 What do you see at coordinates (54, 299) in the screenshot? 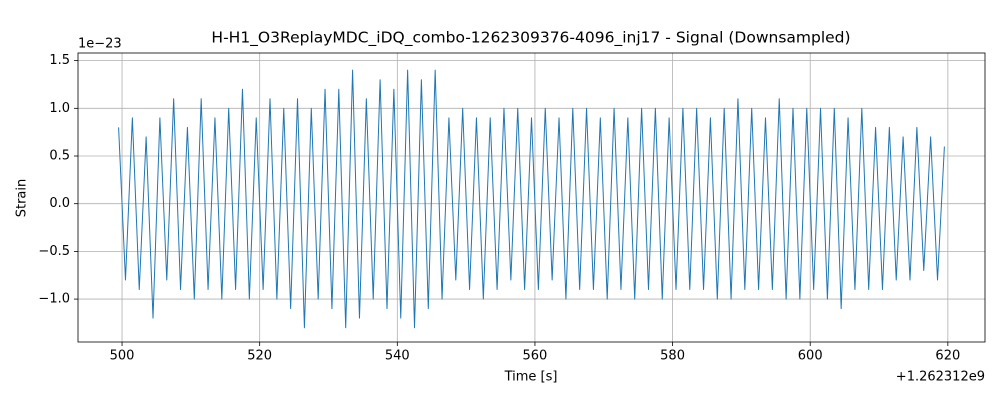
I see `y-tick-label: −1.0` at bounding box center [54, 299].